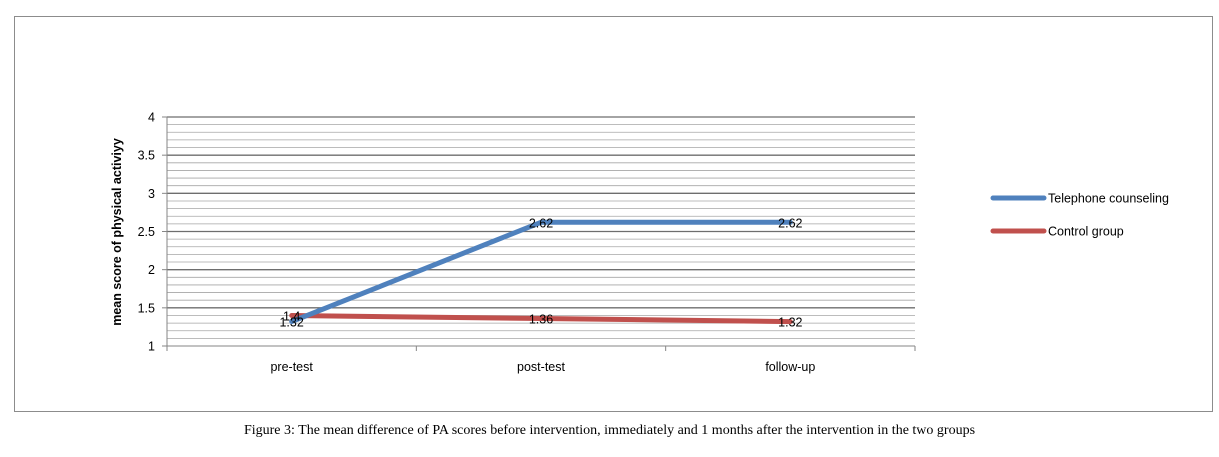  I want to click on y-tick-label: 1.5, so click(146, 308).